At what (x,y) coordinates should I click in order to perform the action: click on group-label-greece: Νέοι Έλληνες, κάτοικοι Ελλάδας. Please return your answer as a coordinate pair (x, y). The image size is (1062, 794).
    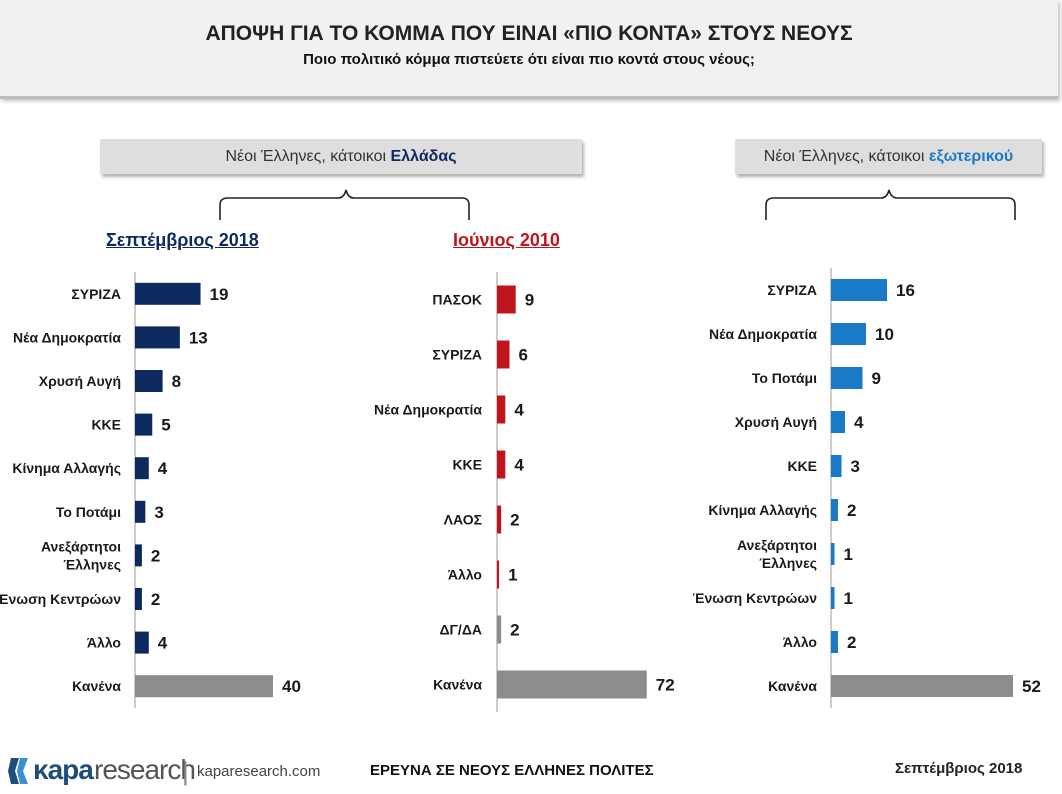
    Looking at the image, I should click on (341, 156).